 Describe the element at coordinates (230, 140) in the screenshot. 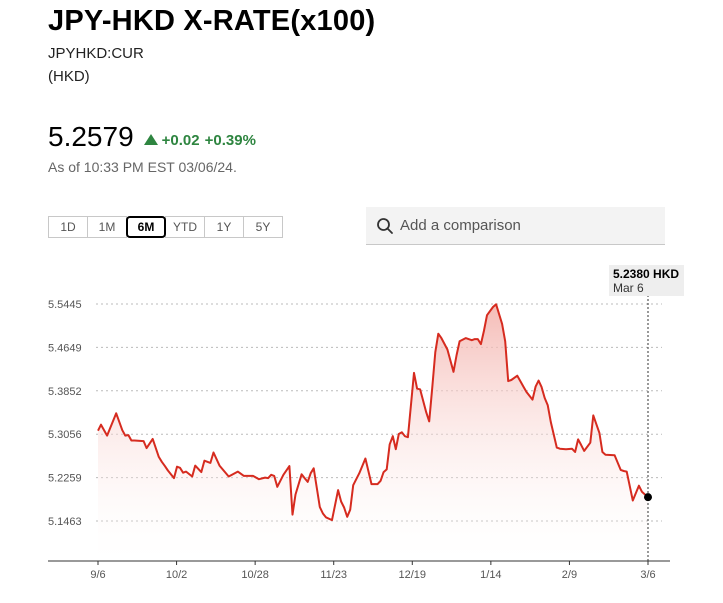

I see `change-percent: +0.39%` at that location.